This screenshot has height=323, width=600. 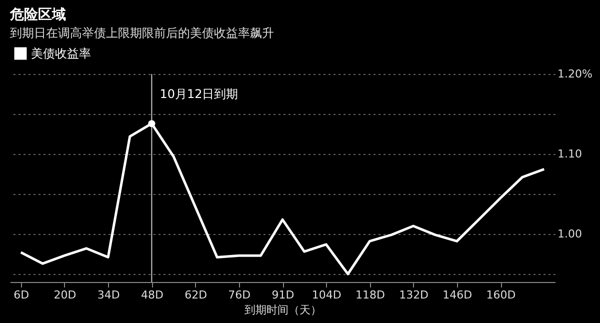 I want to click on y-tick-label: 1.20%, so click(x=575, y=74).